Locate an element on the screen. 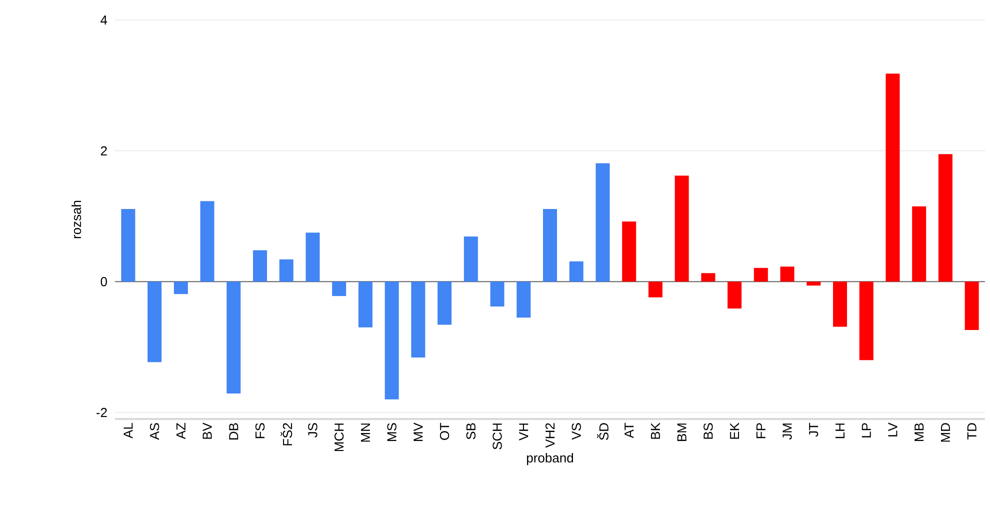  x-tick-label: ŠD is located at coordinates (602, 431).